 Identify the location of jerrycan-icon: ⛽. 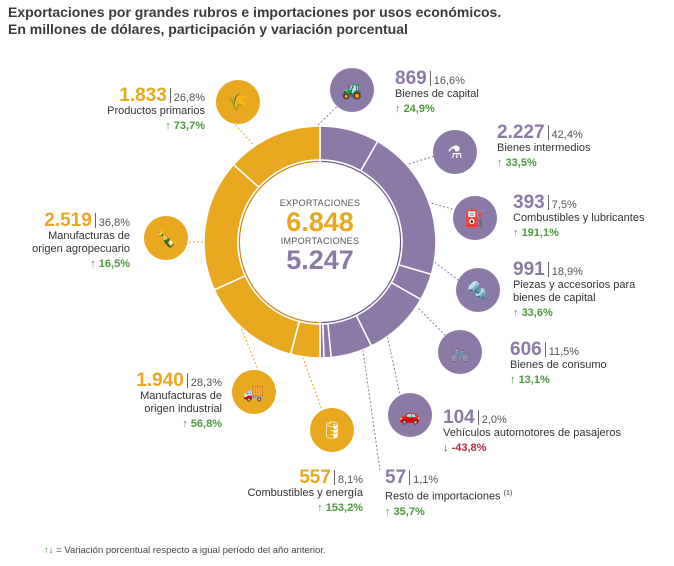
(475, 218).